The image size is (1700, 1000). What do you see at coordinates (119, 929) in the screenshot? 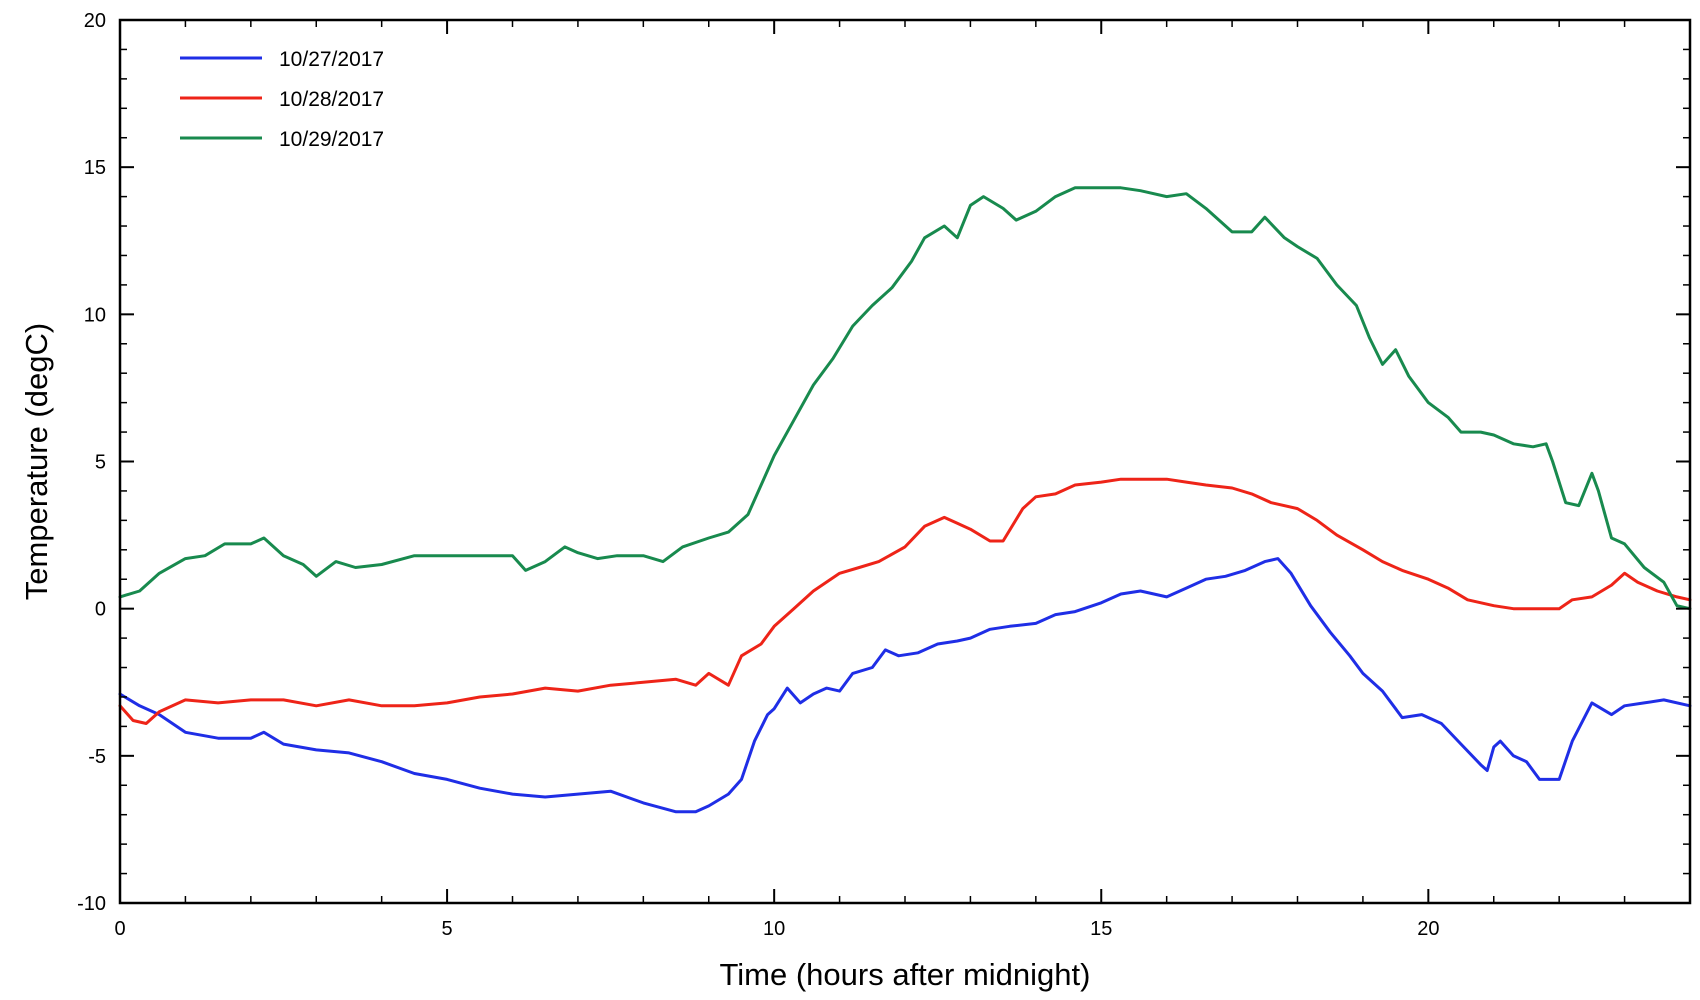
I see `x-tick-label: 0` at bounding box center [119, 929].